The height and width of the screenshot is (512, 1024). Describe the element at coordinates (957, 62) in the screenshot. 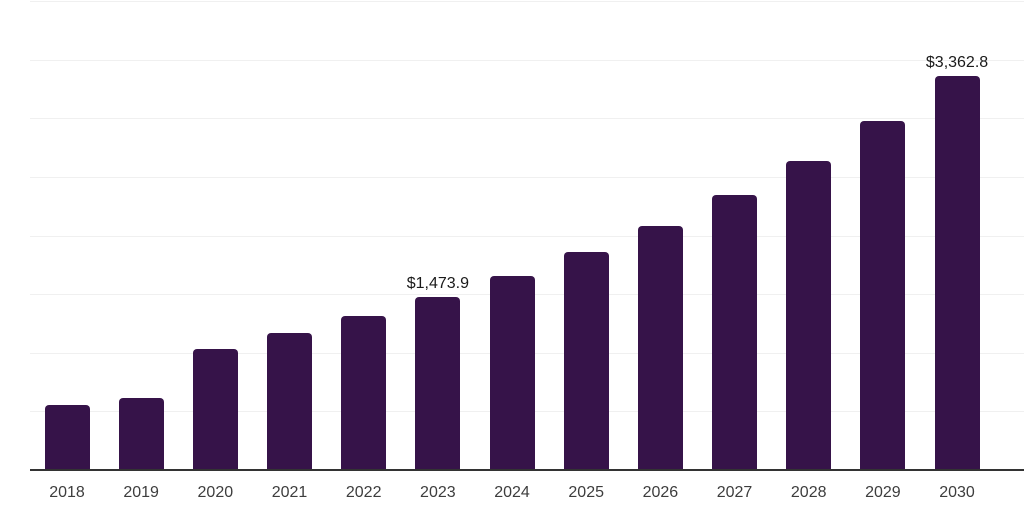

I see `data-label-2030: $3,362.8` at that location.